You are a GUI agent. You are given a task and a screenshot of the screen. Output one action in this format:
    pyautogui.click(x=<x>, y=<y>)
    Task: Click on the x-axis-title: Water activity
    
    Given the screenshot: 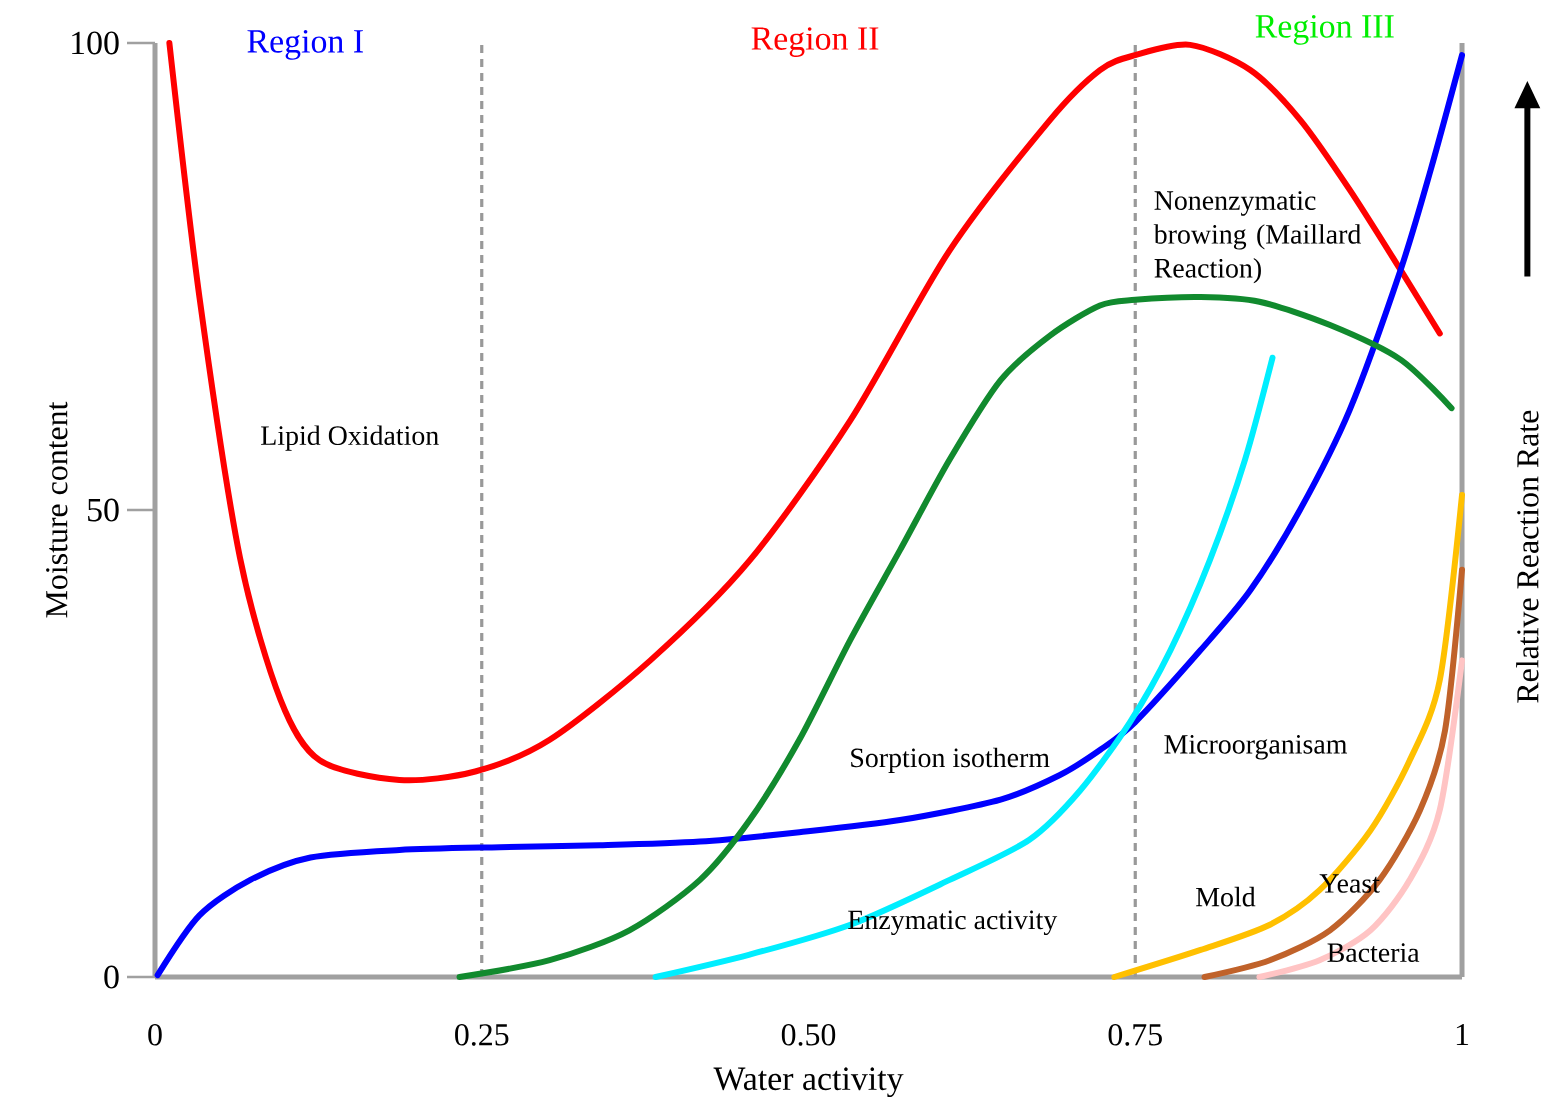 What is the action you would take?
    pyautogui.click(x=808, y=1082)
    